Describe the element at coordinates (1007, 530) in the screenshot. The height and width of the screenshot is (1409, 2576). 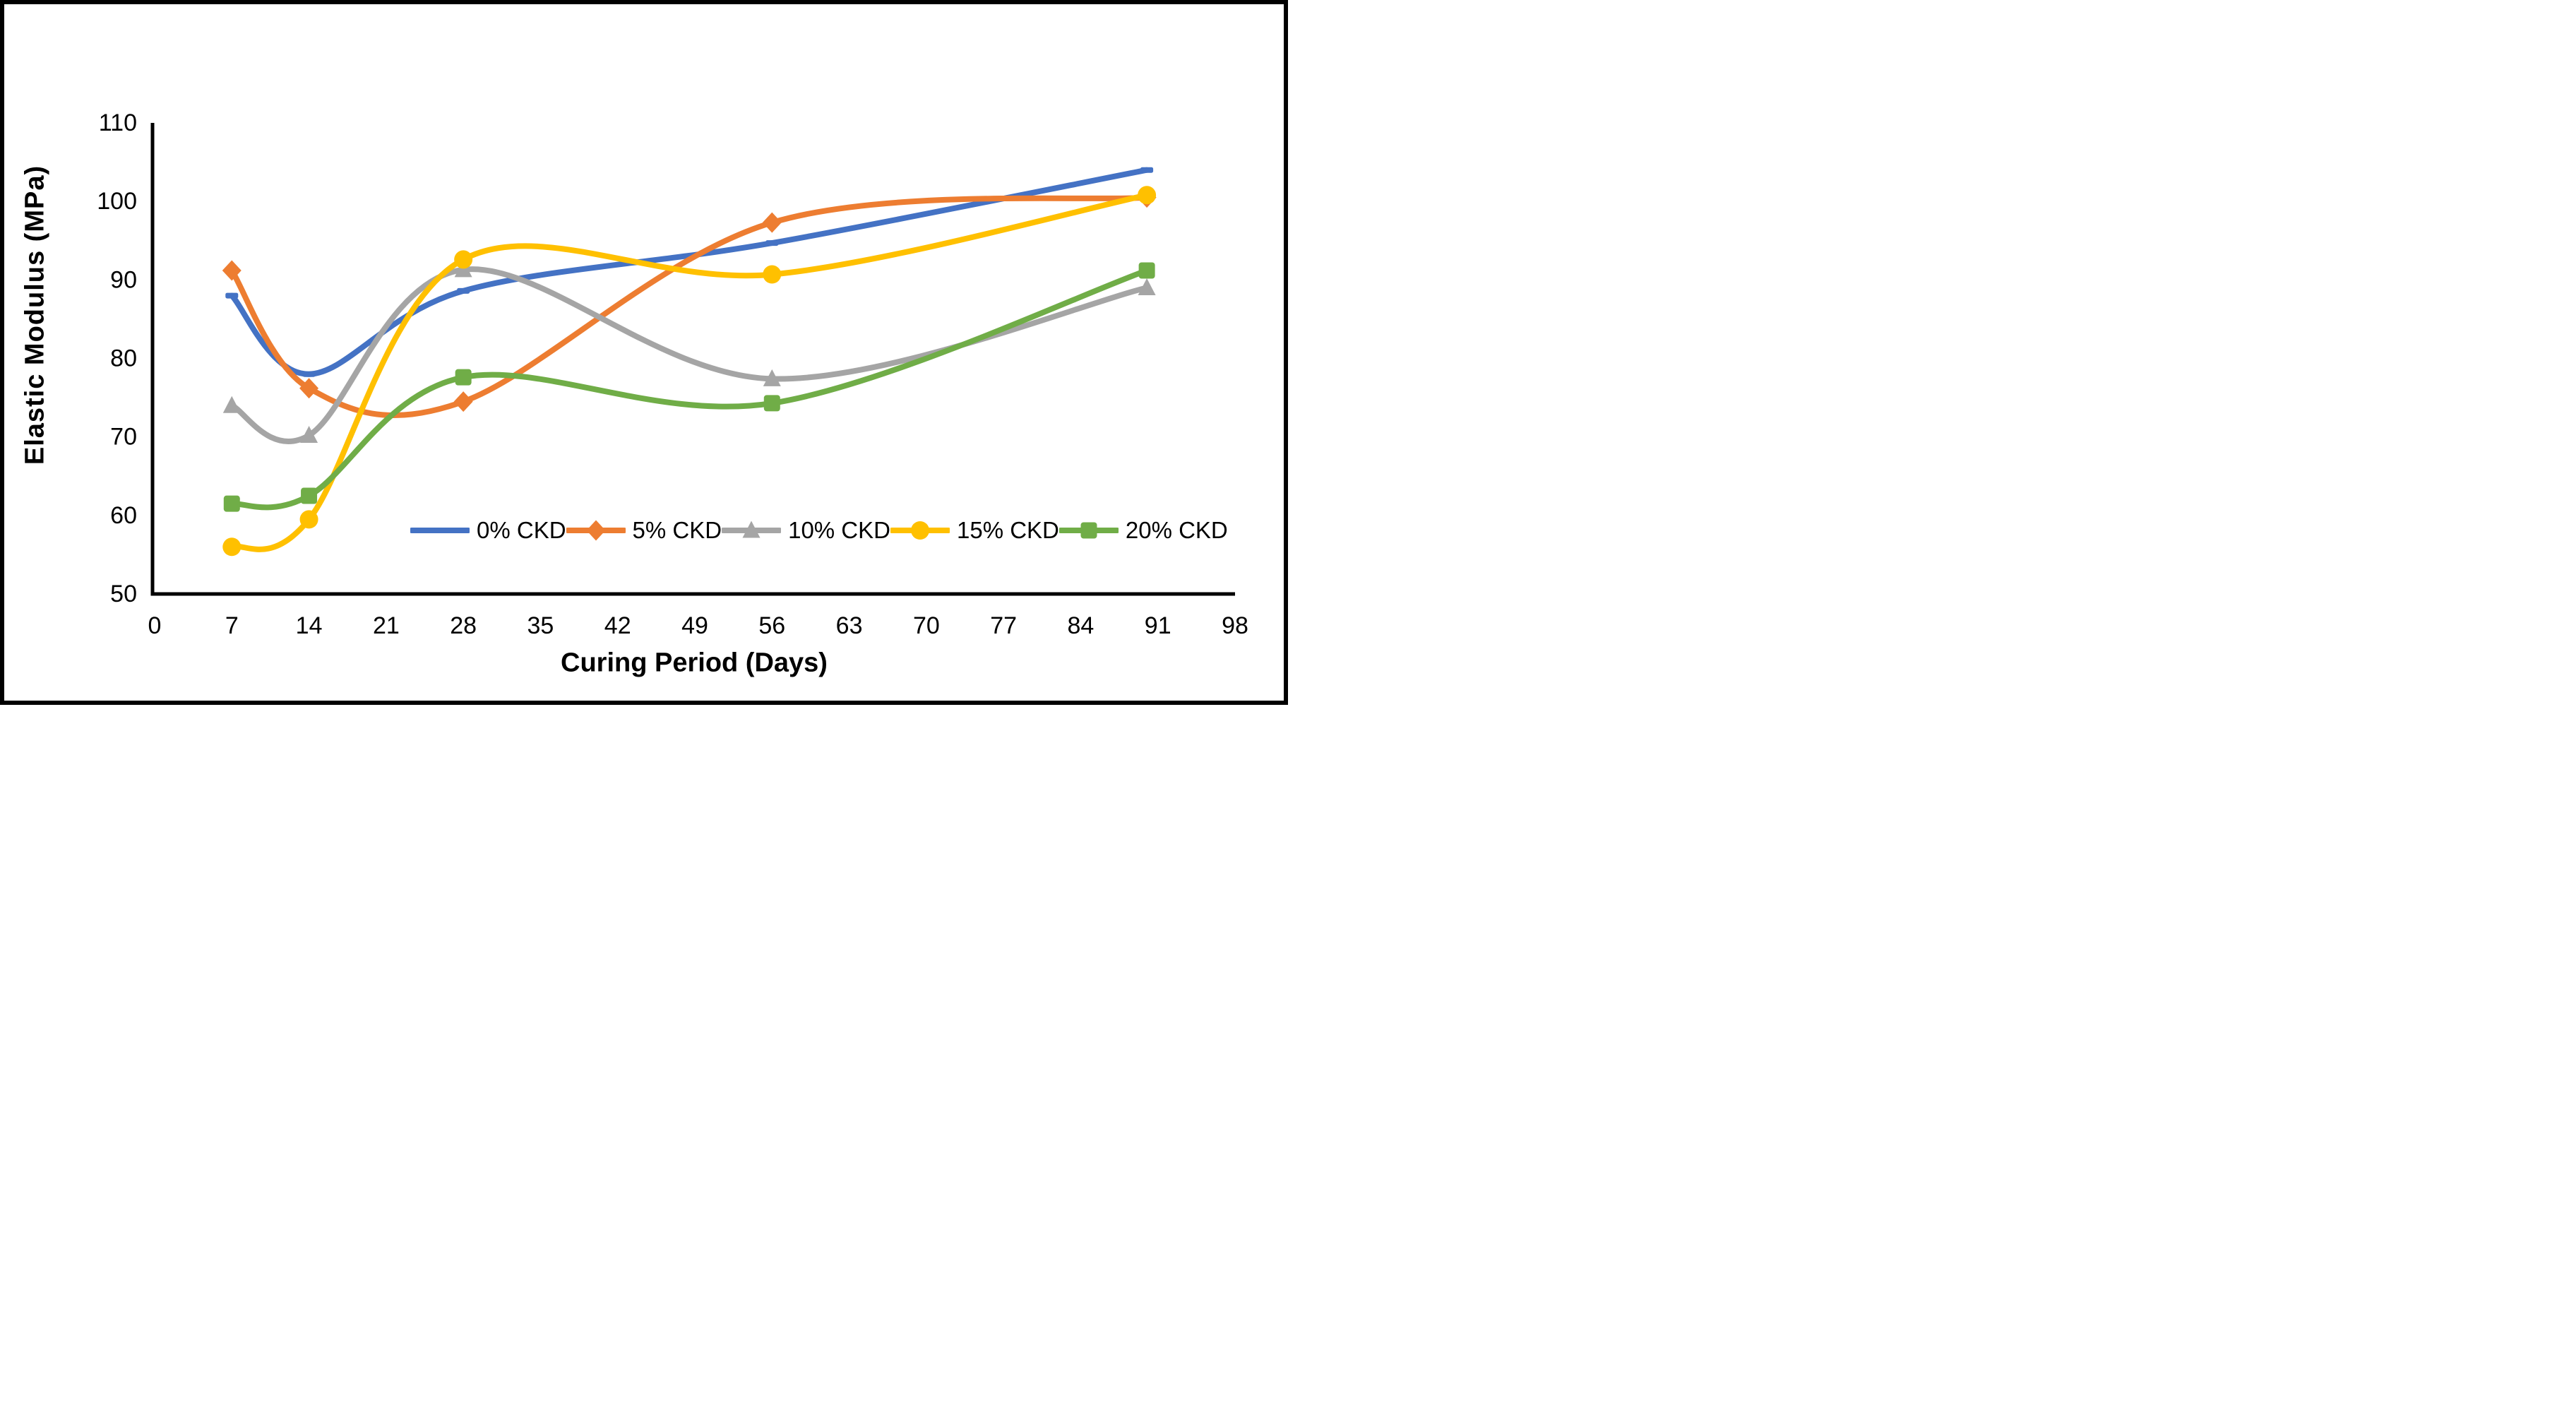
I see `legend-label: 15% CKD` at that location.